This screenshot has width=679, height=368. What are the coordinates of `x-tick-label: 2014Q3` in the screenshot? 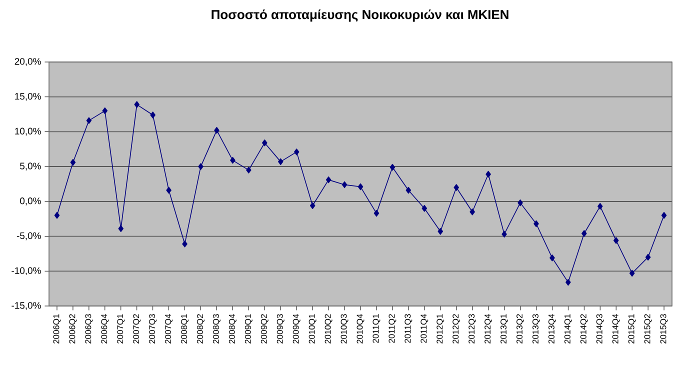 It's located at (600, 329).